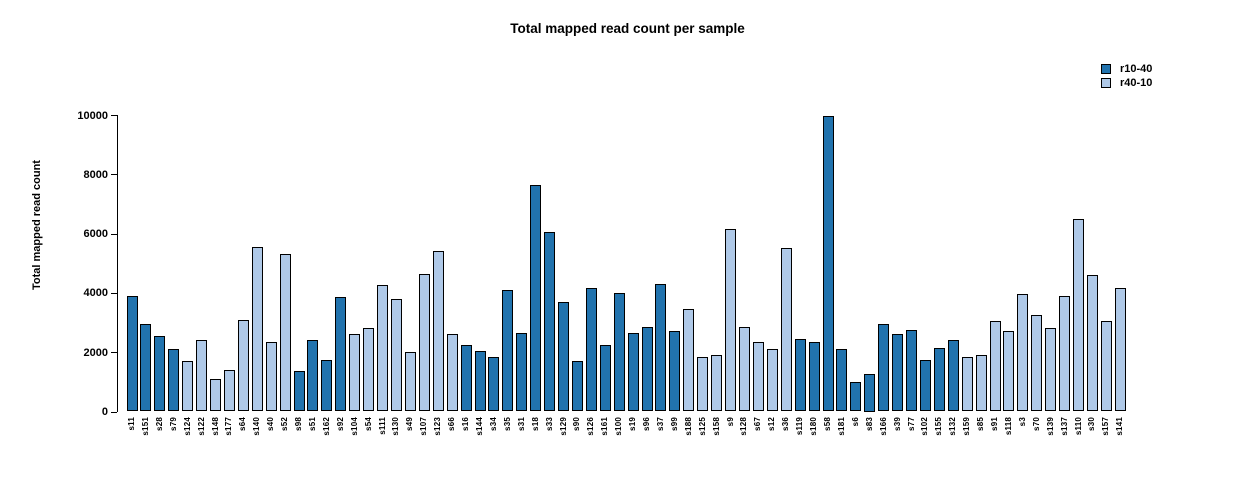 This screenshot has width=1238, height=500. Describe the element at coordinates (633, 424) in the screenshot. I see `x-tick-label-s19: s19` at that location.